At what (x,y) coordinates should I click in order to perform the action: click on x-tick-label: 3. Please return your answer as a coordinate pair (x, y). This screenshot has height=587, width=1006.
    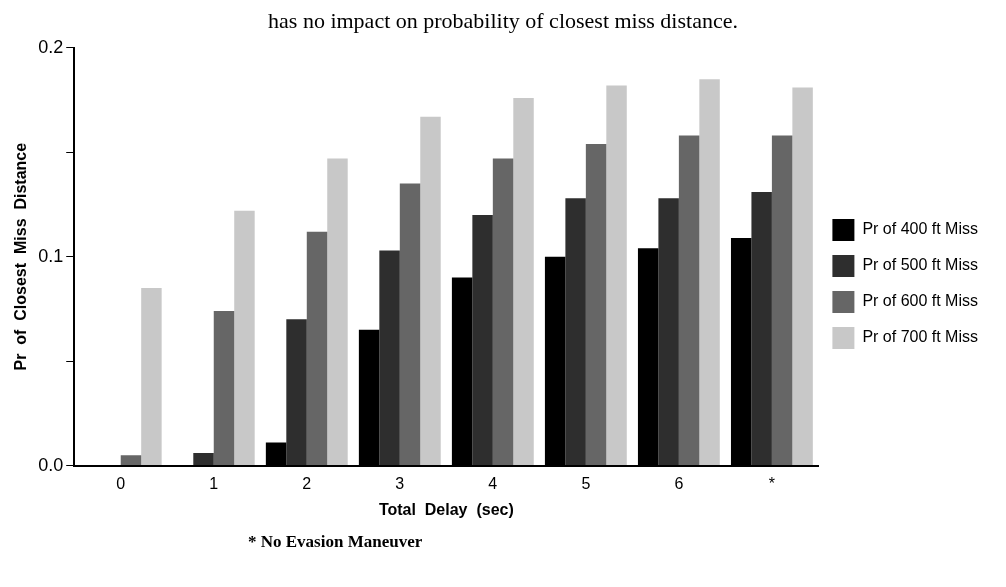
    Looking at the image, I should click on (400, 483).